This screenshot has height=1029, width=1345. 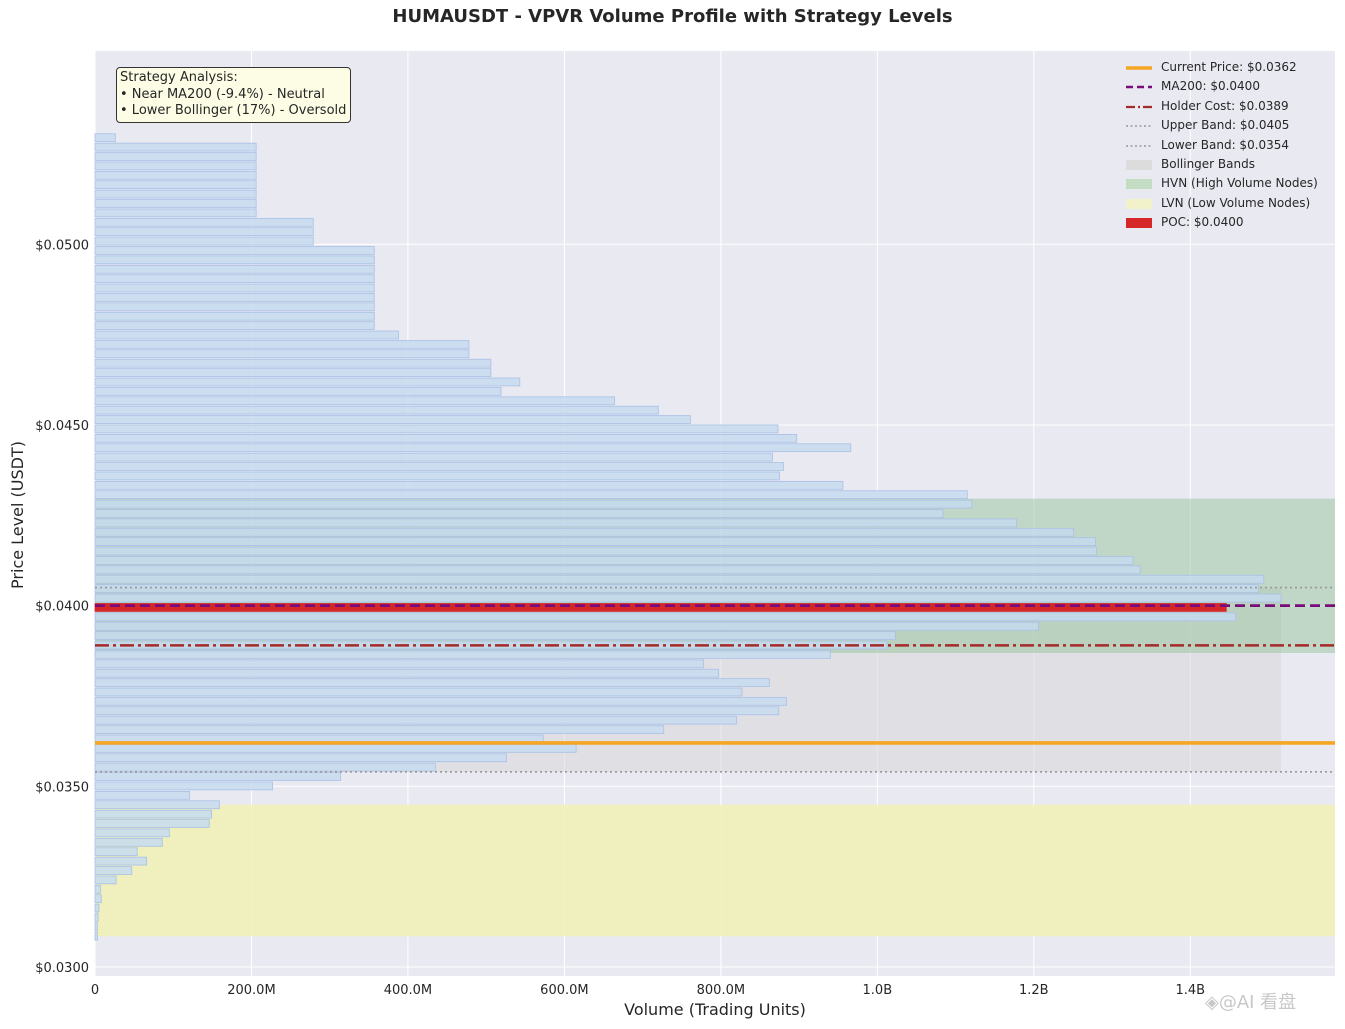 I want to click on legend-label: LVN (Low Volume Nodes), so click(x=1236, y=202).